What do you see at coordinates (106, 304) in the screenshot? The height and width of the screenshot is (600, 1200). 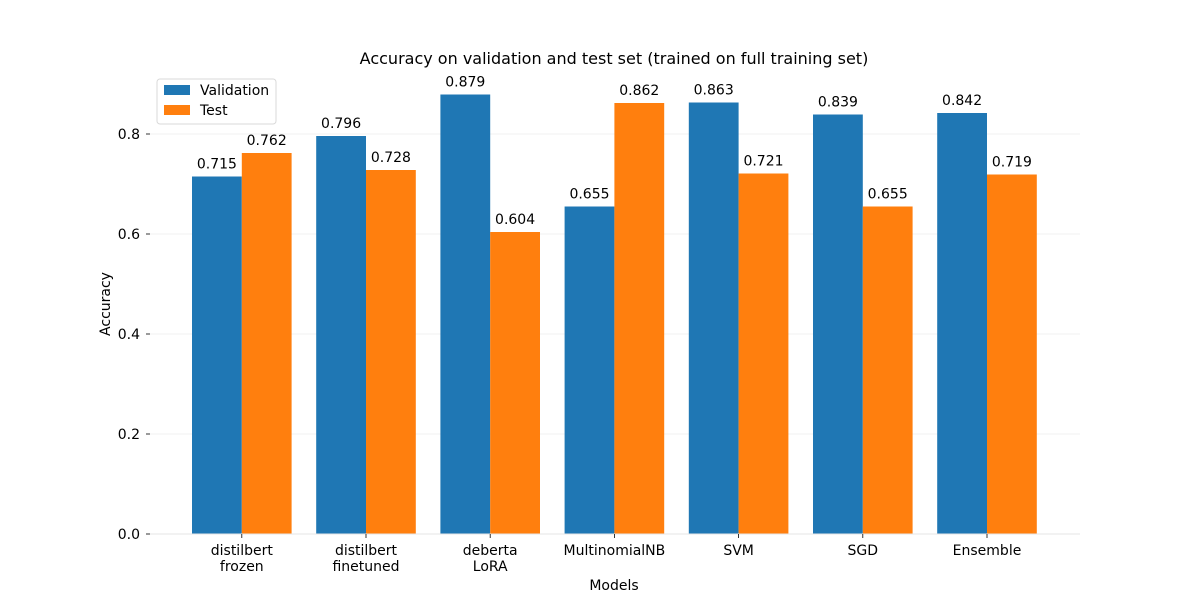 I see `y-axis-label: Accuracy` at bounding box center [106, 304].